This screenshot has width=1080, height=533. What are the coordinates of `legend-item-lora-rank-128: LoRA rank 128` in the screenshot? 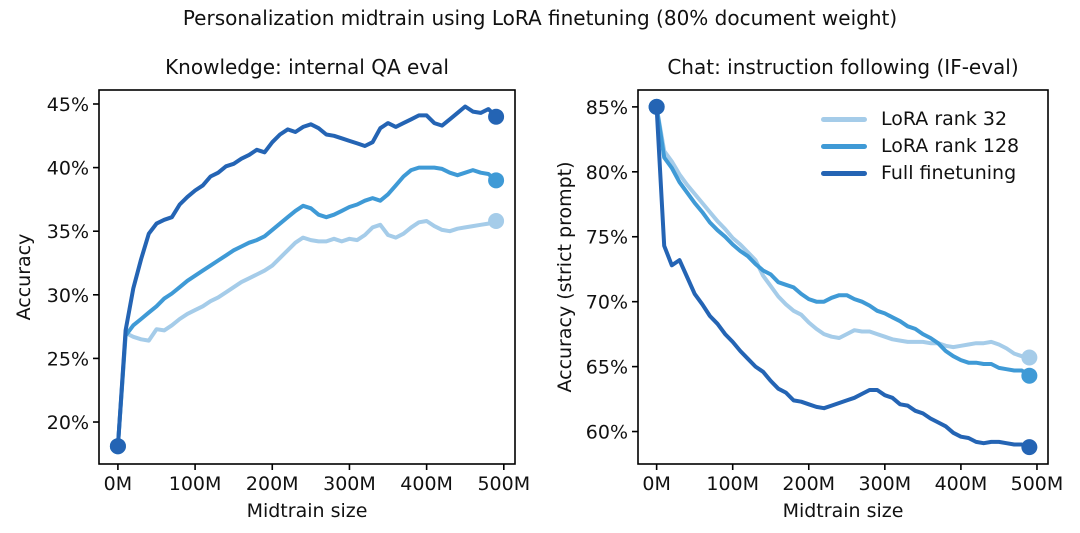 It's located at (920, 146).